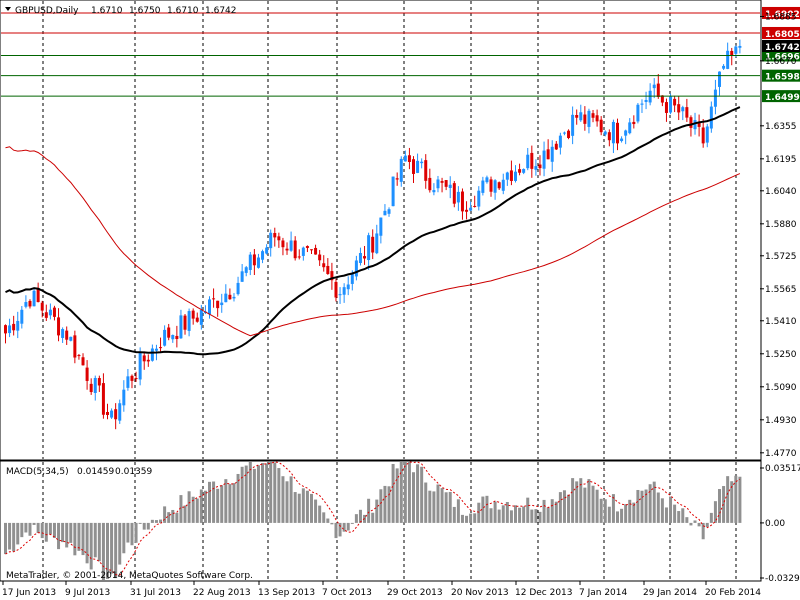  Describe the element at coordinates (781, 45) in the screenshot. I see `current-price-badge` at that location.